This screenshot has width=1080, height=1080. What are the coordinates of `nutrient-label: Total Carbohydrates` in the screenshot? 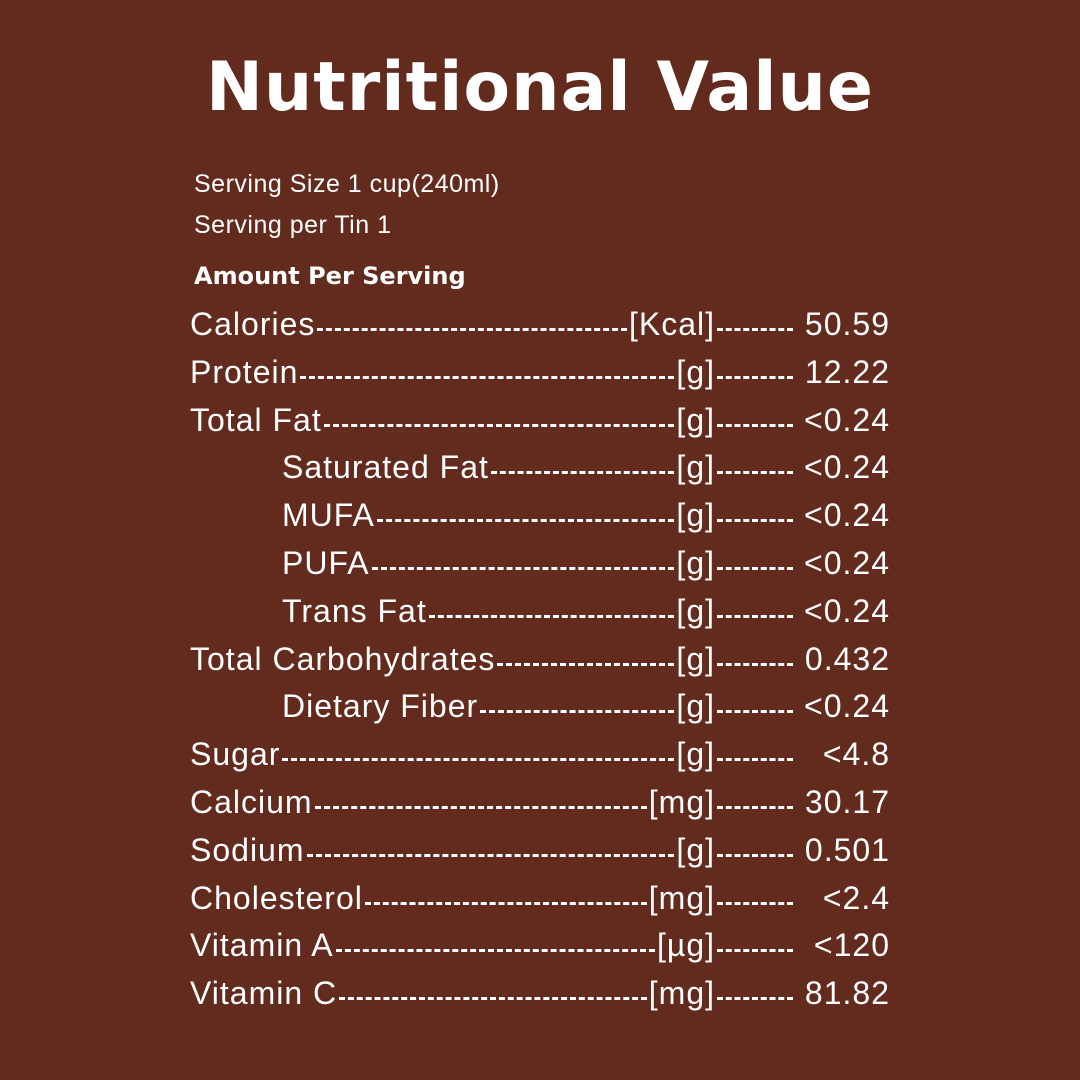 It's located at (343, 658).